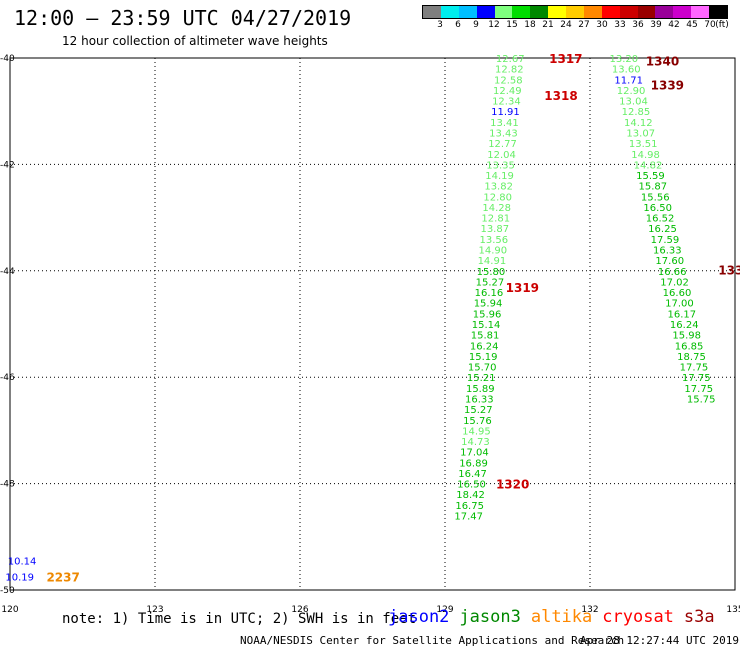 This screenshot has width=740, height=650. Describe the element at coordinates (589, 610) in the screenshot. I see `x-tick-label: 132` at that location.